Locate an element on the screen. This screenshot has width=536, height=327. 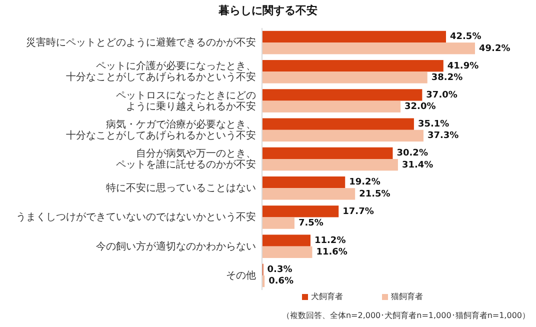
y-tick-label: 特に不安に思っていることはない is located at coordinates (181, 188).